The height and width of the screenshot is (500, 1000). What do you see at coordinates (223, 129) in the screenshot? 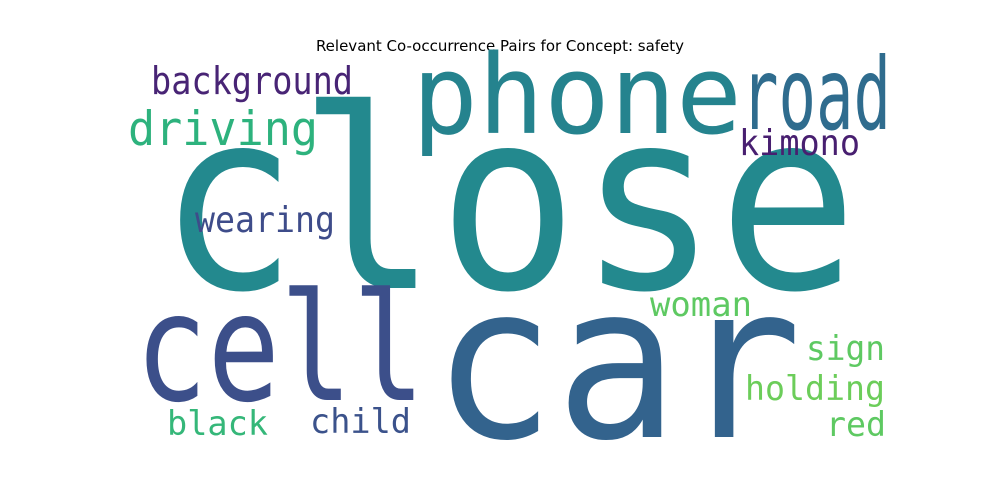
I see `word-driving: driving` at bounding box center [223, 129].